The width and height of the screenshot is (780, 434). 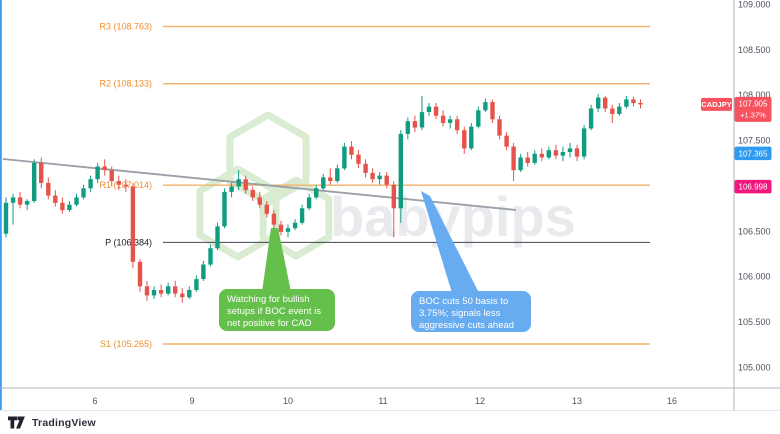 I want to click on green-note-callout-text: net positive for CAD, so click(x=269, y=323).